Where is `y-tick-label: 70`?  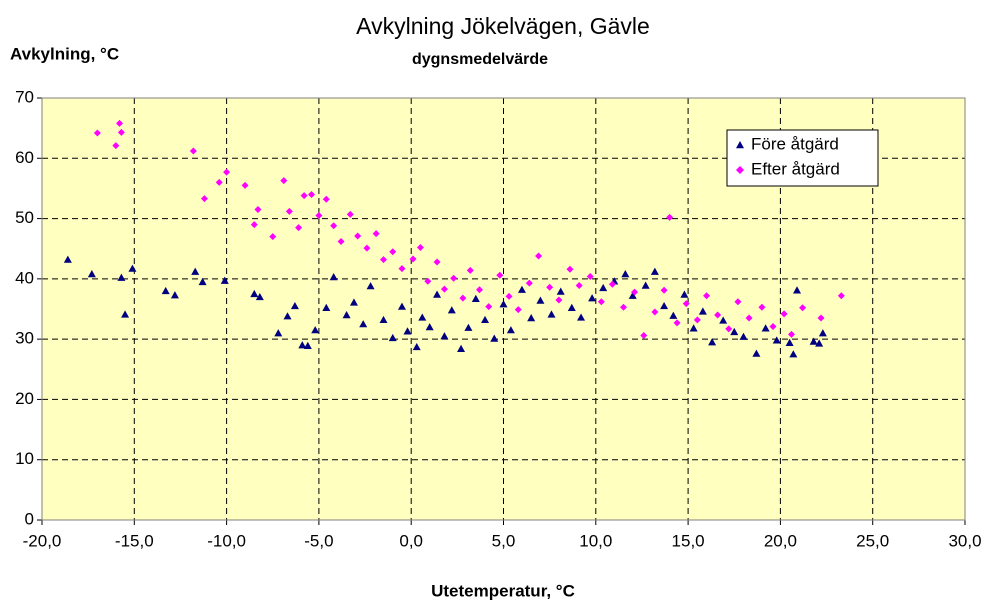
y-tick-label: 70 is located at coordinates (24, 96).